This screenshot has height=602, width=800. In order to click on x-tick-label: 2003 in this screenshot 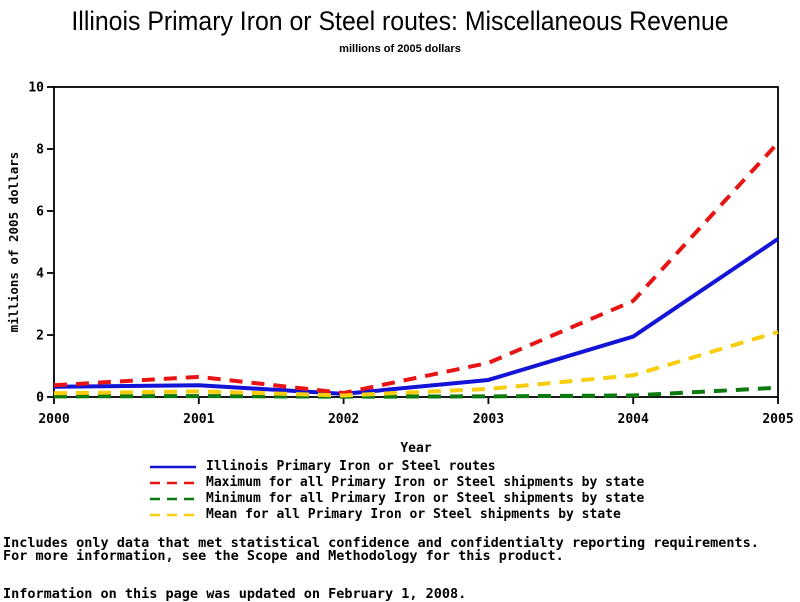, I will do `click(488, 419)`.